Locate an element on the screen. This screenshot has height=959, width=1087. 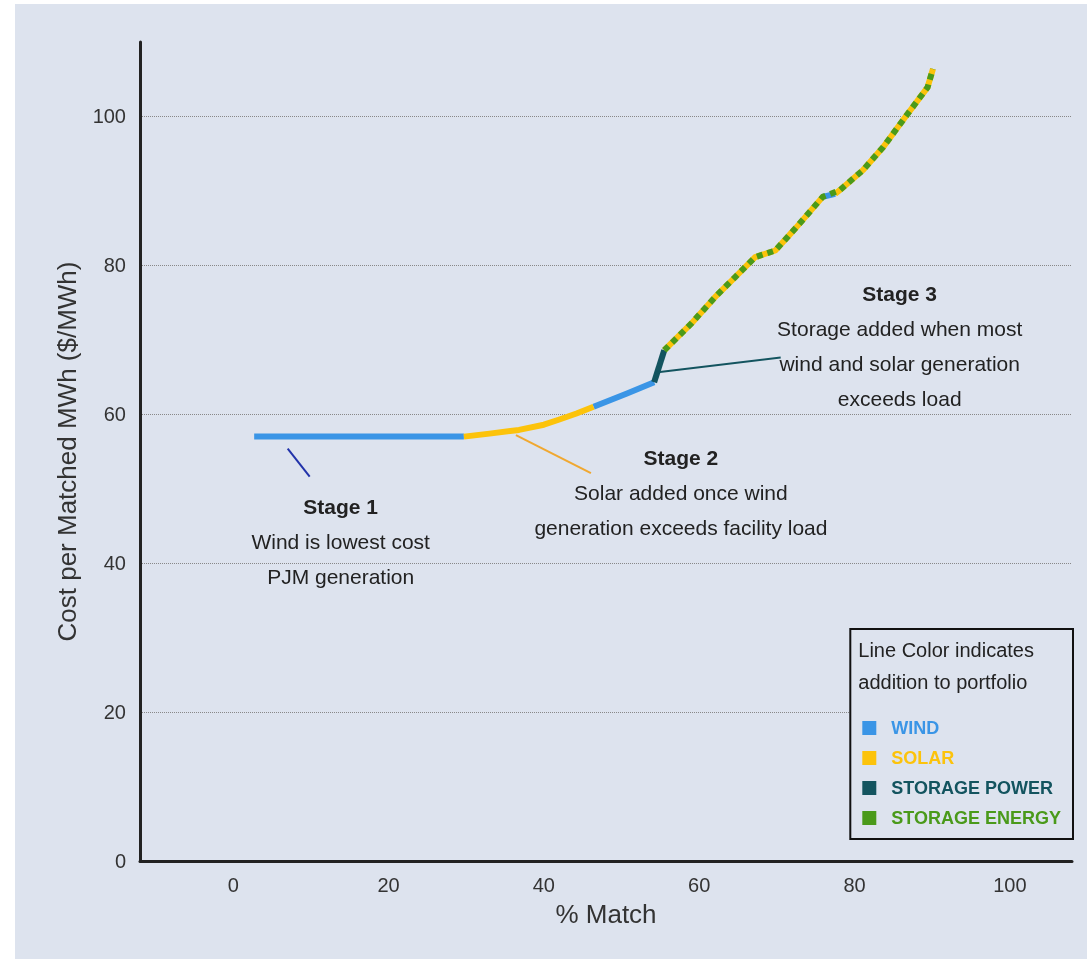
legend-label: SOLAR is located at coordinates (923, 758).